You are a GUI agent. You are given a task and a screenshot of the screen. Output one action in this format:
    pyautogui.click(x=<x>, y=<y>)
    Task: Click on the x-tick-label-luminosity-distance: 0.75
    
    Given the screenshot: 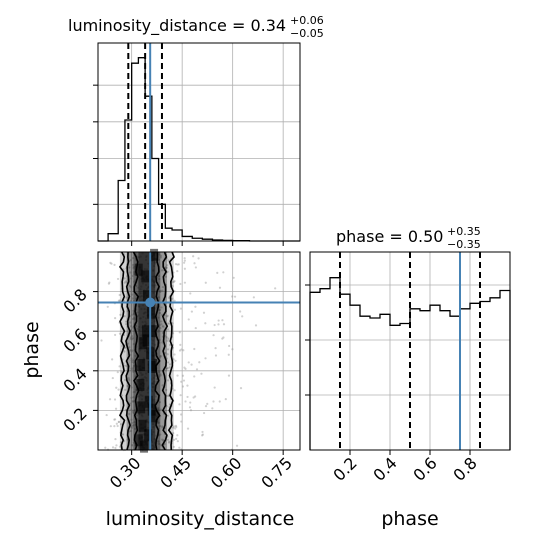 What is the action you would take?
    pyautogui.click(x=276, y=472)
    